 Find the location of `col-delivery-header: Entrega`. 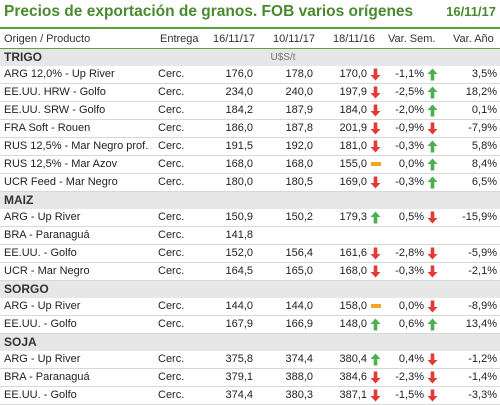

col-delivery-header: Entrega is located at coordinates (179, 39).